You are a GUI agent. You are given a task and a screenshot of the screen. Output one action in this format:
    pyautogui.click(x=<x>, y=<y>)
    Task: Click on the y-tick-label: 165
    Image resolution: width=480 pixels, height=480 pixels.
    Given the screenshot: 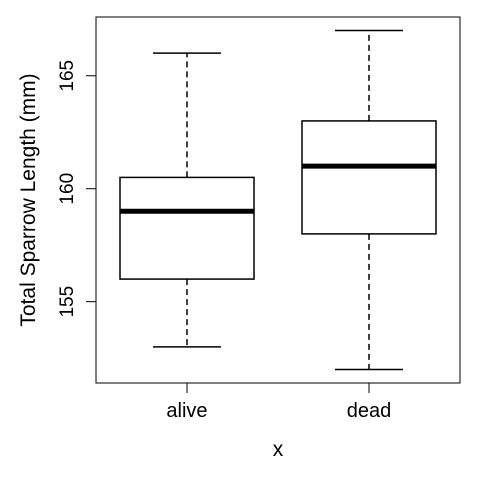 What is the action you would take?
    pyautogui.click(x=67, y=76)
    